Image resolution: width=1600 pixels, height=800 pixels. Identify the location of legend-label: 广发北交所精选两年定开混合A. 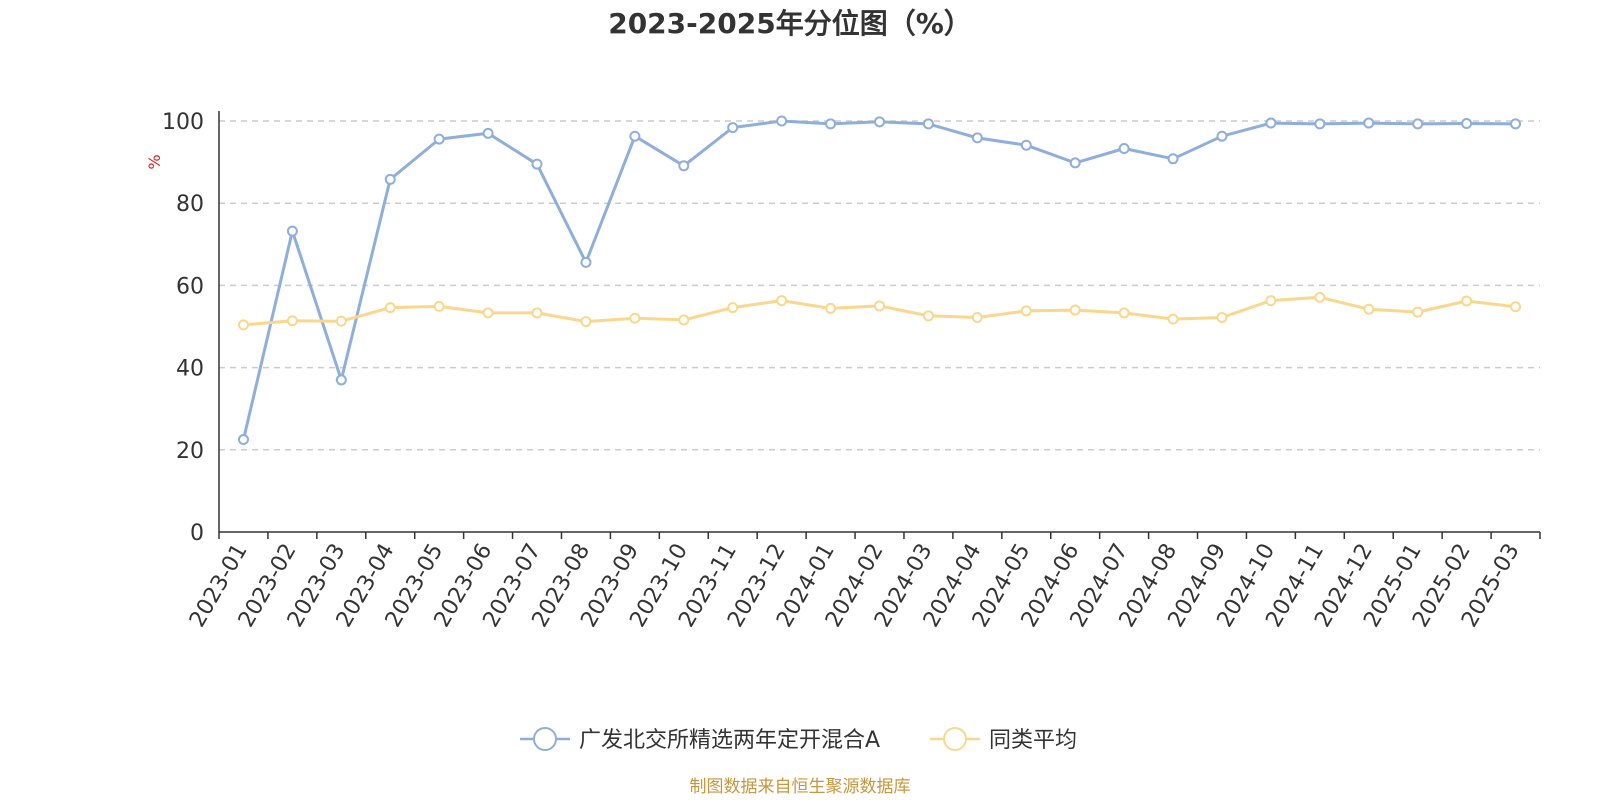
(729, 740).